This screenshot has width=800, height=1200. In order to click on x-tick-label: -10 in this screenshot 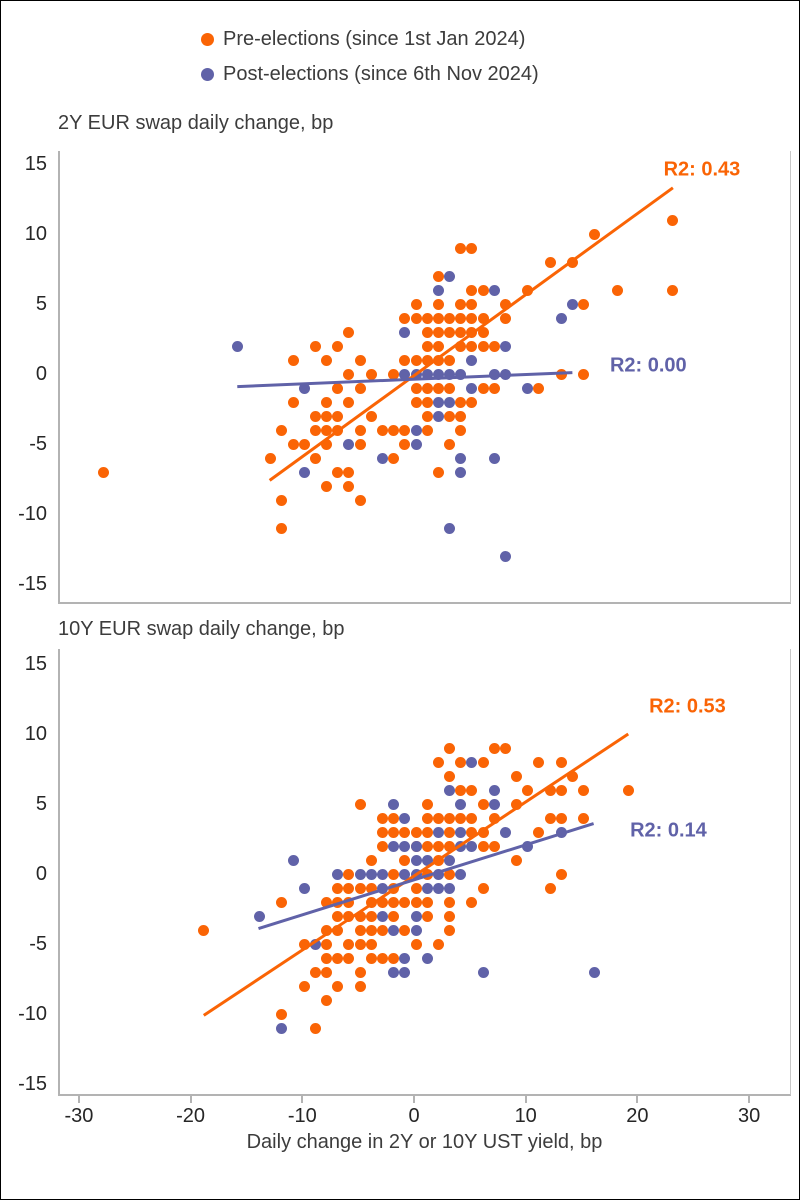, I will do `click(302, 1116)`.